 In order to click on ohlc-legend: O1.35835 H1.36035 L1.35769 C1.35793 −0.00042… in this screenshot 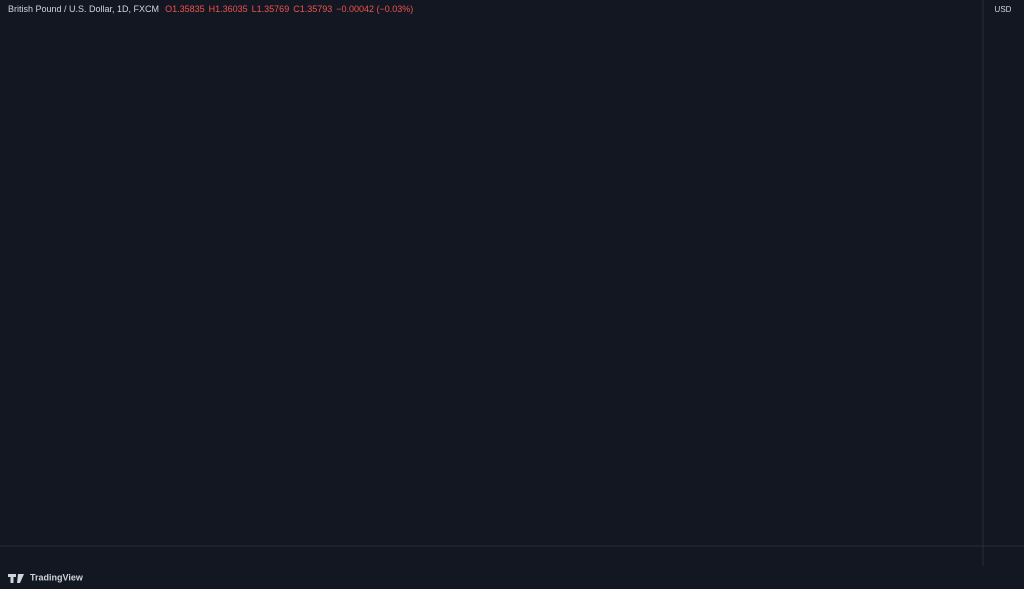, I will do `click(289, 9)`.